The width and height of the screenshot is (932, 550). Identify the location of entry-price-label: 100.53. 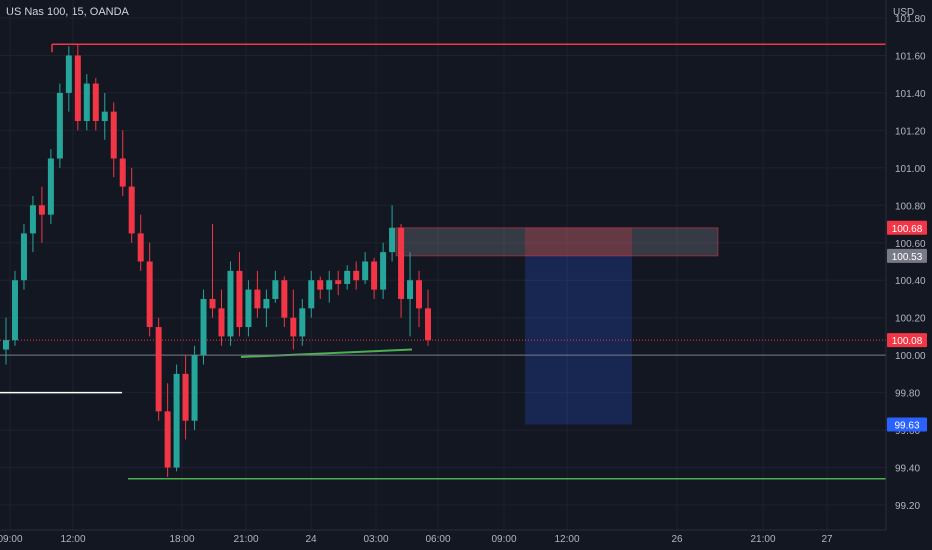
(907, 257).